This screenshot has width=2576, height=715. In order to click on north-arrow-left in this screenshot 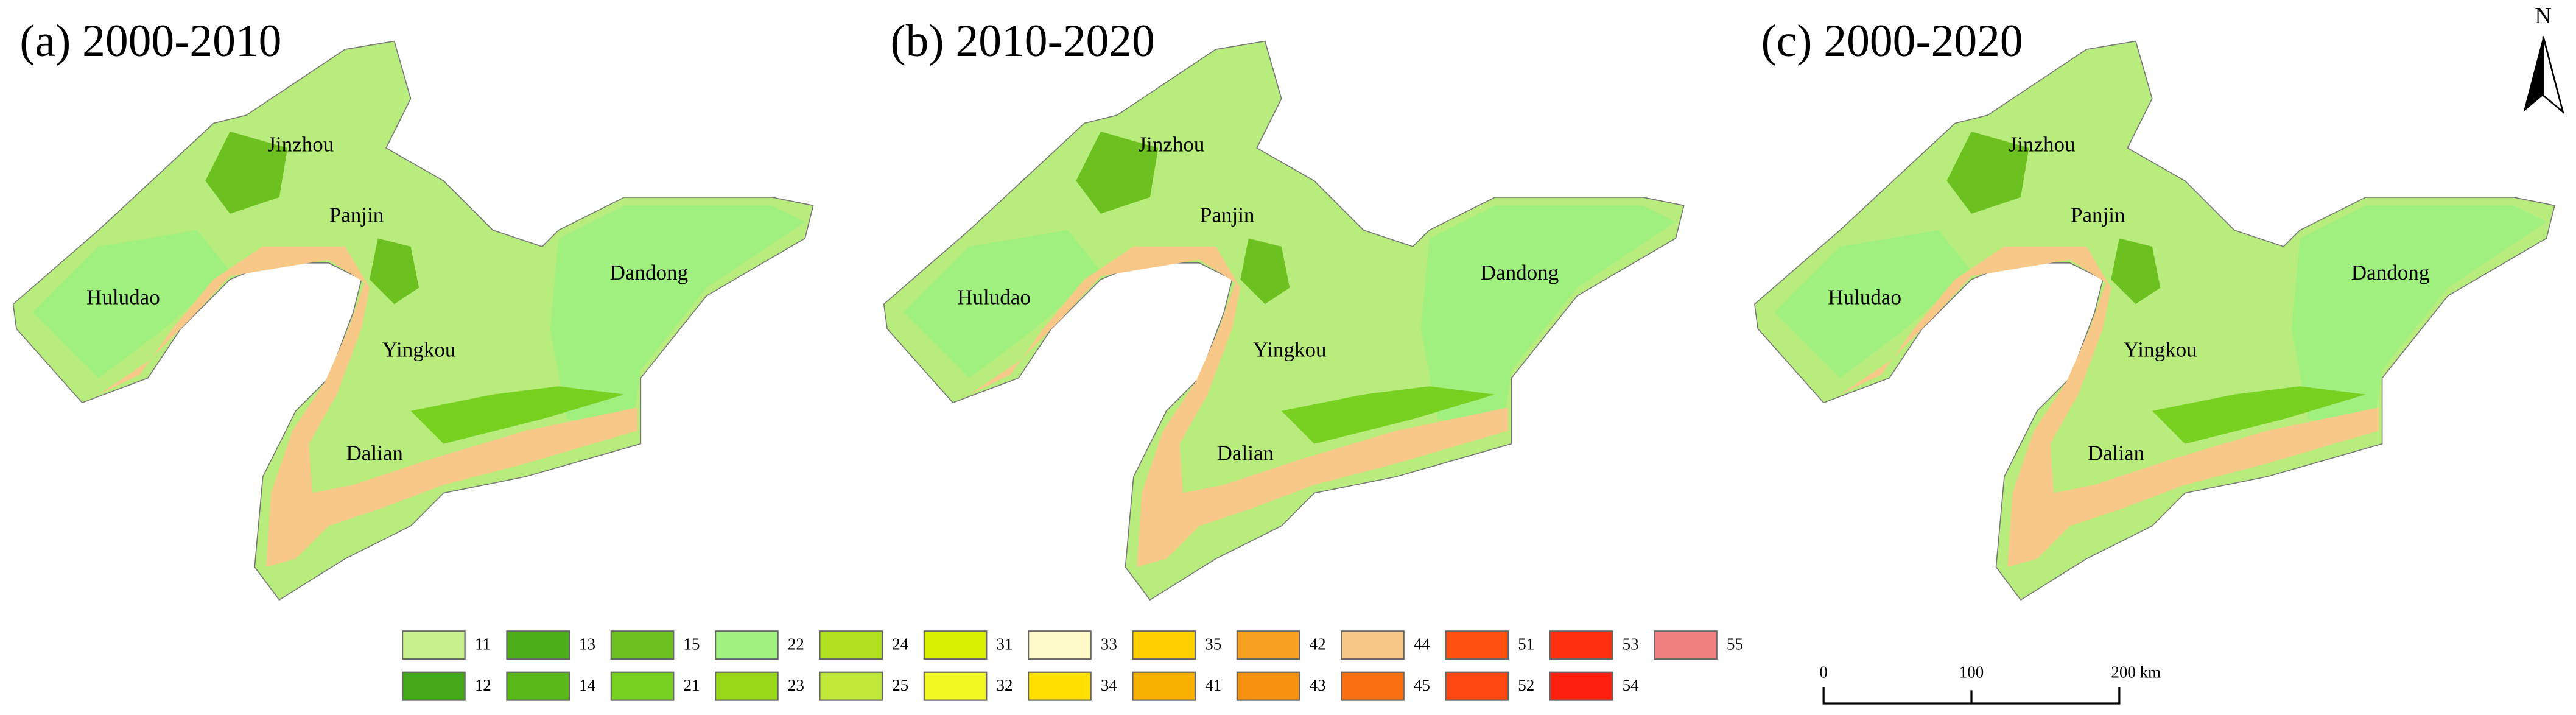, I will do `click(2533, 74)`.